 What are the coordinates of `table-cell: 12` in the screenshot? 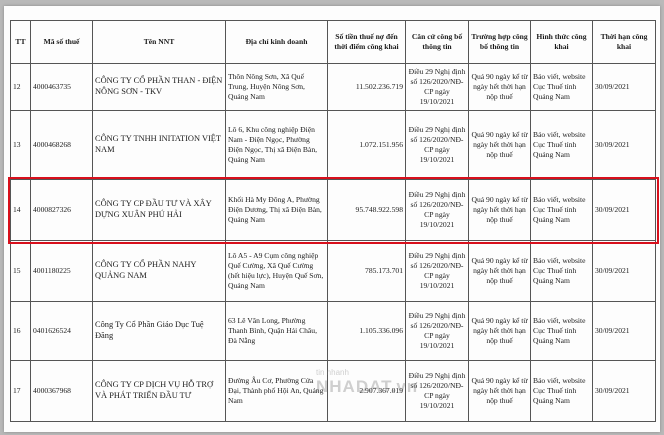 It's located at (20, 87).